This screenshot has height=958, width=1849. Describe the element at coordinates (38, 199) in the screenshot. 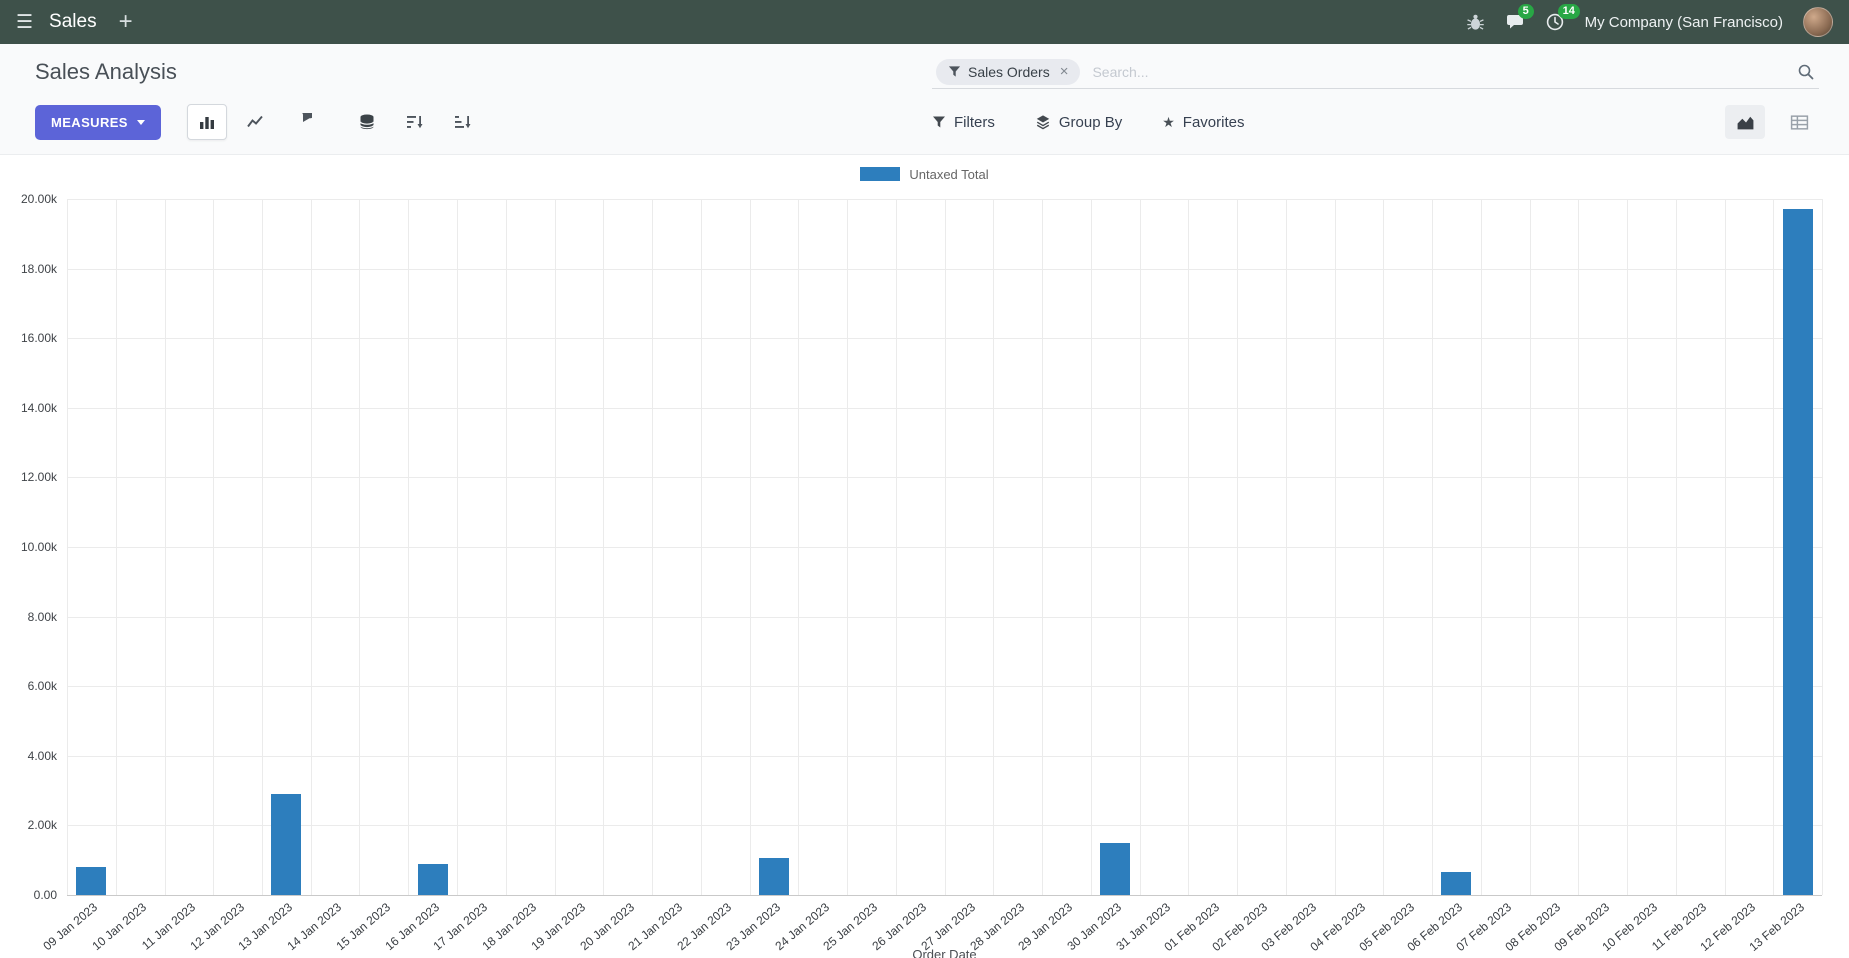

I see `y-tick-label: 20.00k` at that location.